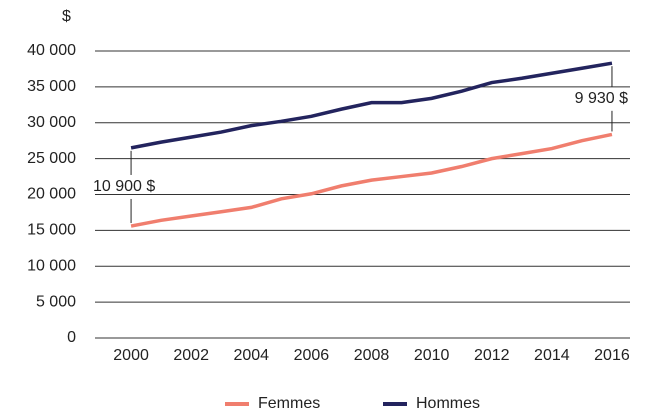 The width and height of the screenshot is (657, 415). What do you see at coordinates (51, 122) in the screenshot?
I see `y-tick-label: 30 000` at bounding box center [51, 122].